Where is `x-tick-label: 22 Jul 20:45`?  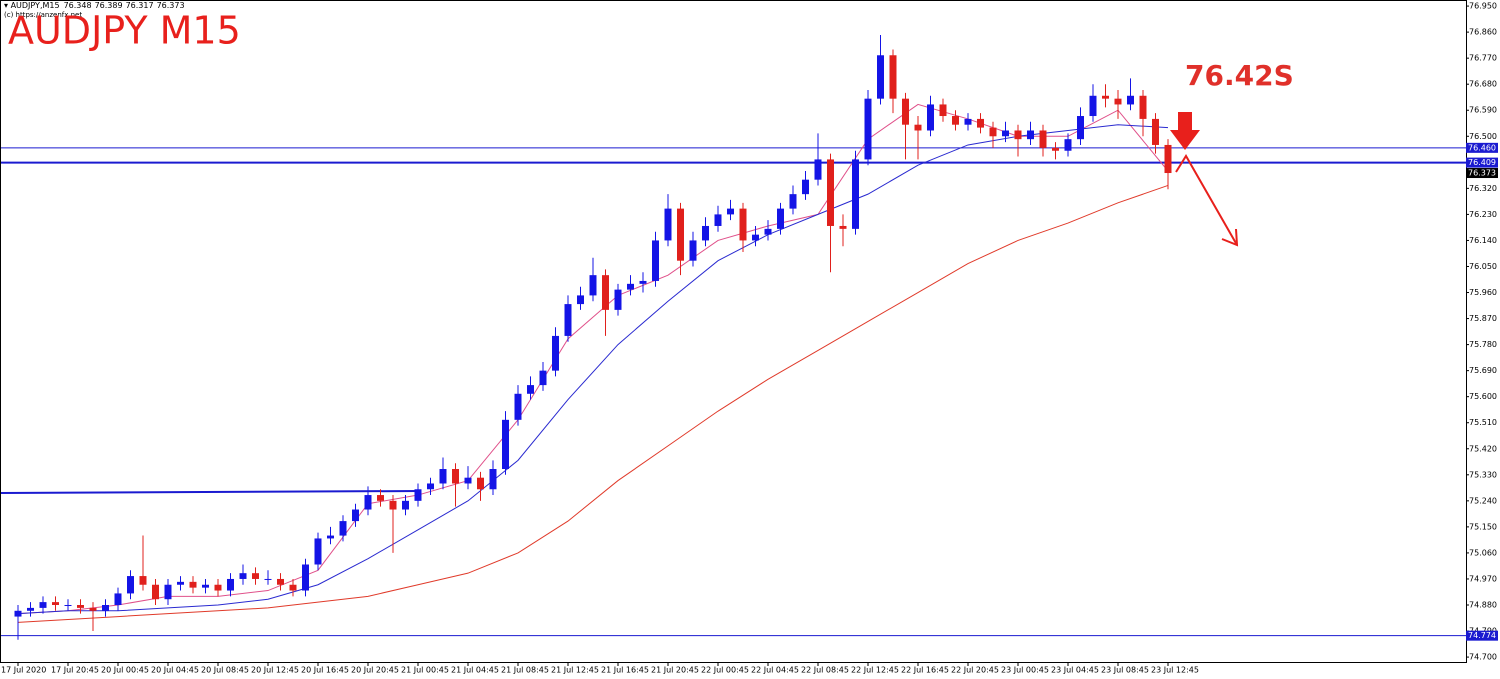
x-tick-label: 22 Jul 20:45 is located at coordinates (975, 670).